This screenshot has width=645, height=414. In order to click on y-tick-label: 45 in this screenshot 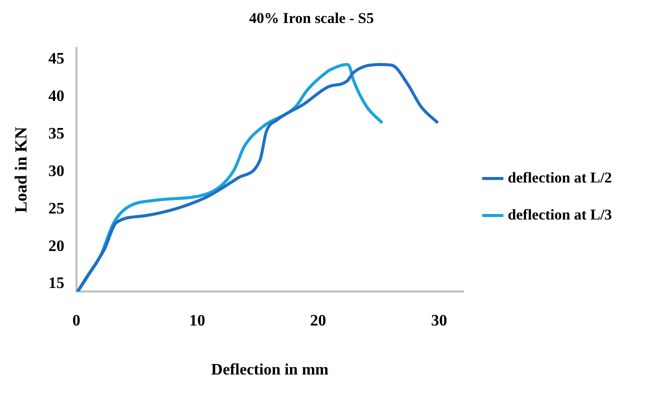, I will do `click(56, 59)`.